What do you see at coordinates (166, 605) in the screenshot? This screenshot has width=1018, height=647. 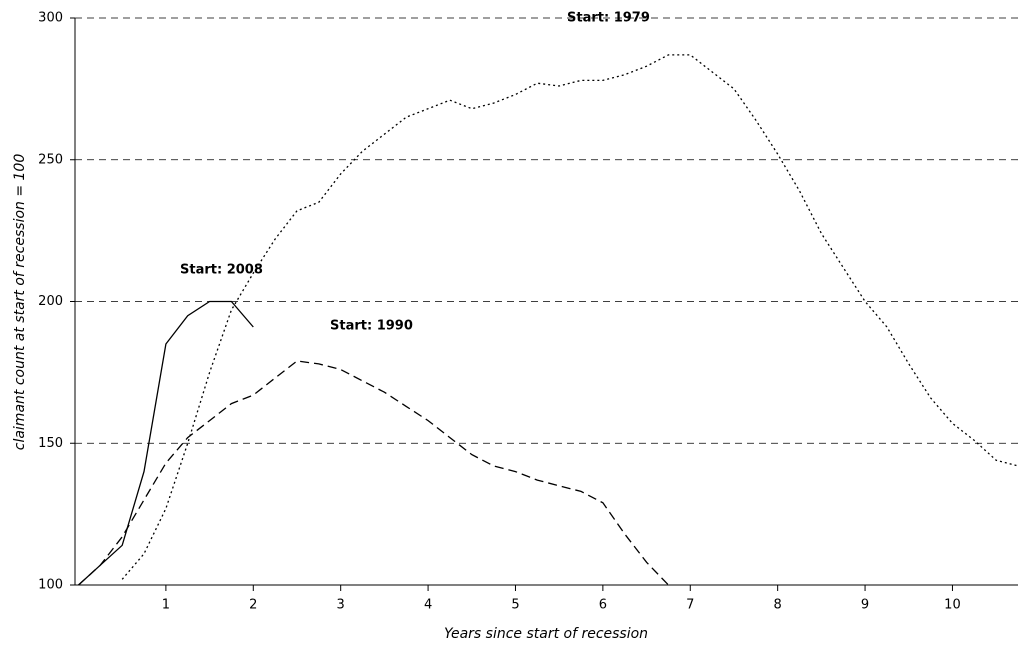 I see `x-tick-label: 1` at bounding box center [166, 605].